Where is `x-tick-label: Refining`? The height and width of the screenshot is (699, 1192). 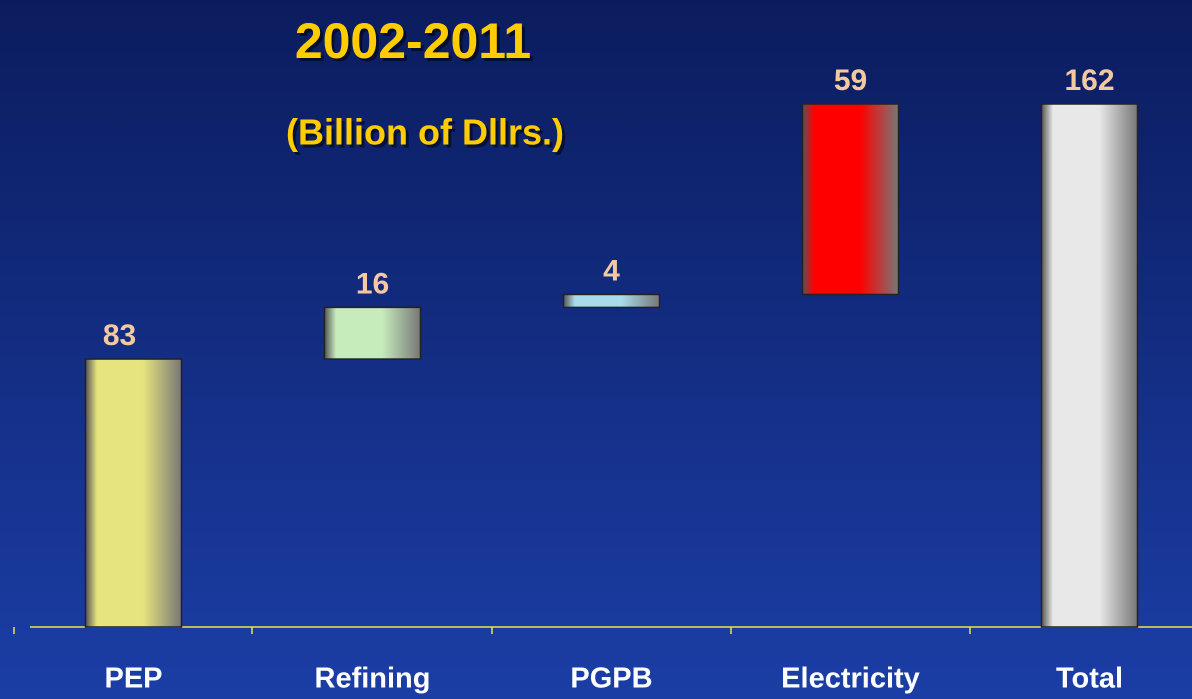 x-tick-label: Refining is located at coordinates (373, 679).